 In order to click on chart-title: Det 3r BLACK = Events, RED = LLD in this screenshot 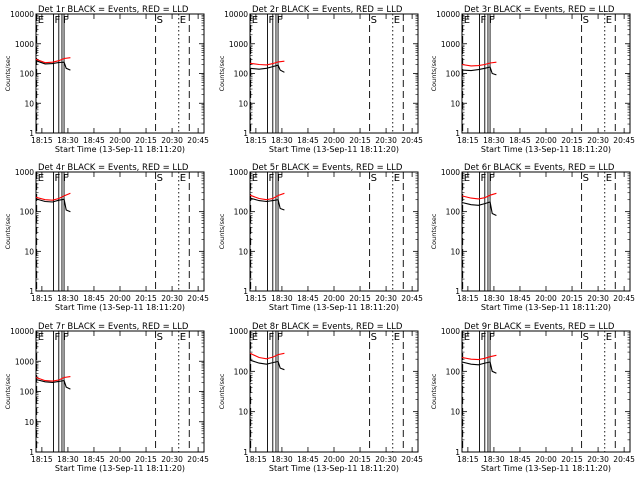, I will do `click(539, 10)`.